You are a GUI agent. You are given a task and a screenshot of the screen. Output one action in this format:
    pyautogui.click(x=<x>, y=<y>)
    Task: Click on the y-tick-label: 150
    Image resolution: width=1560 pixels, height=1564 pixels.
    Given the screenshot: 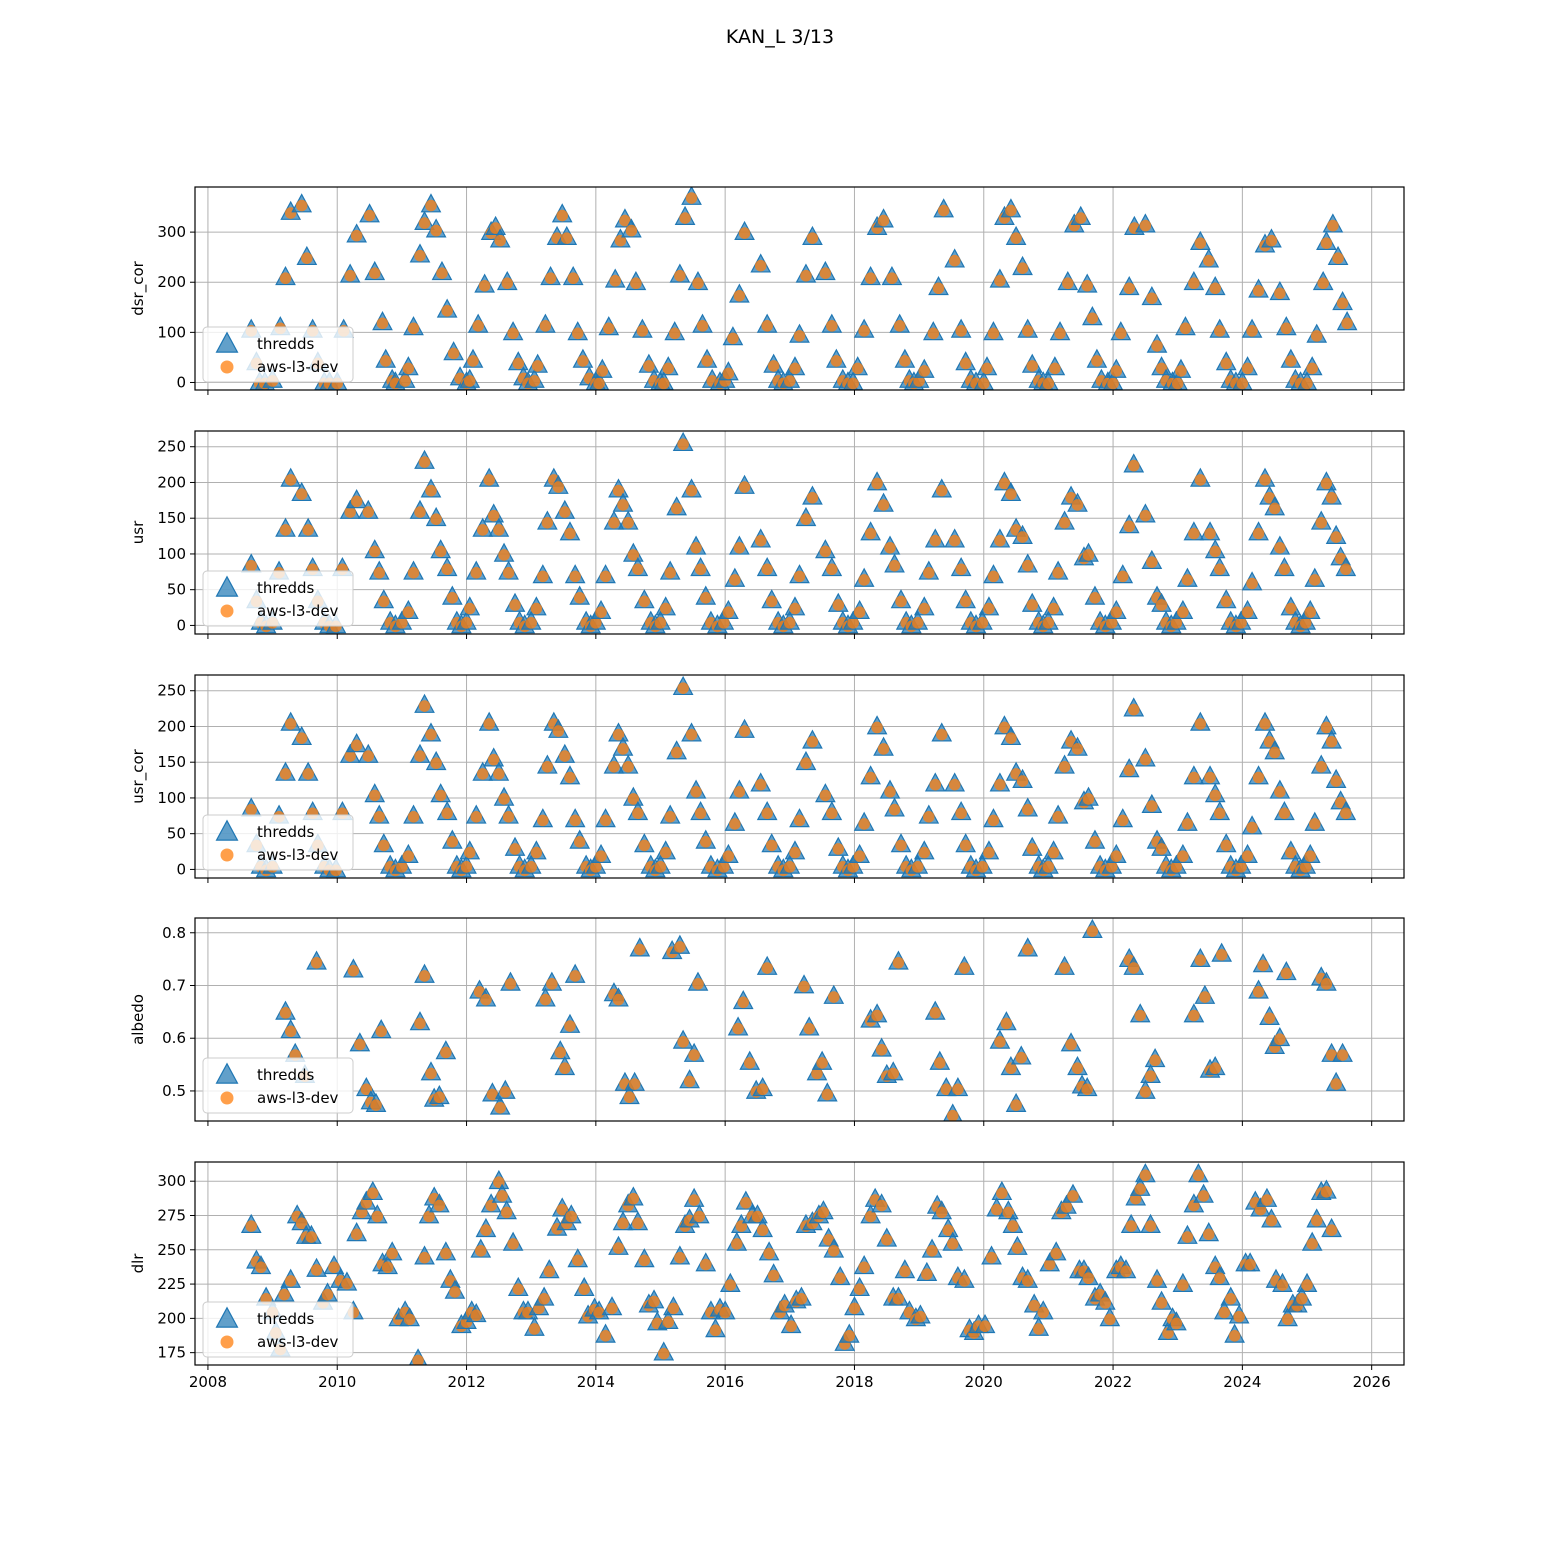 What is the action you would take?
    pyautogui.click(x=171, y=762)
    